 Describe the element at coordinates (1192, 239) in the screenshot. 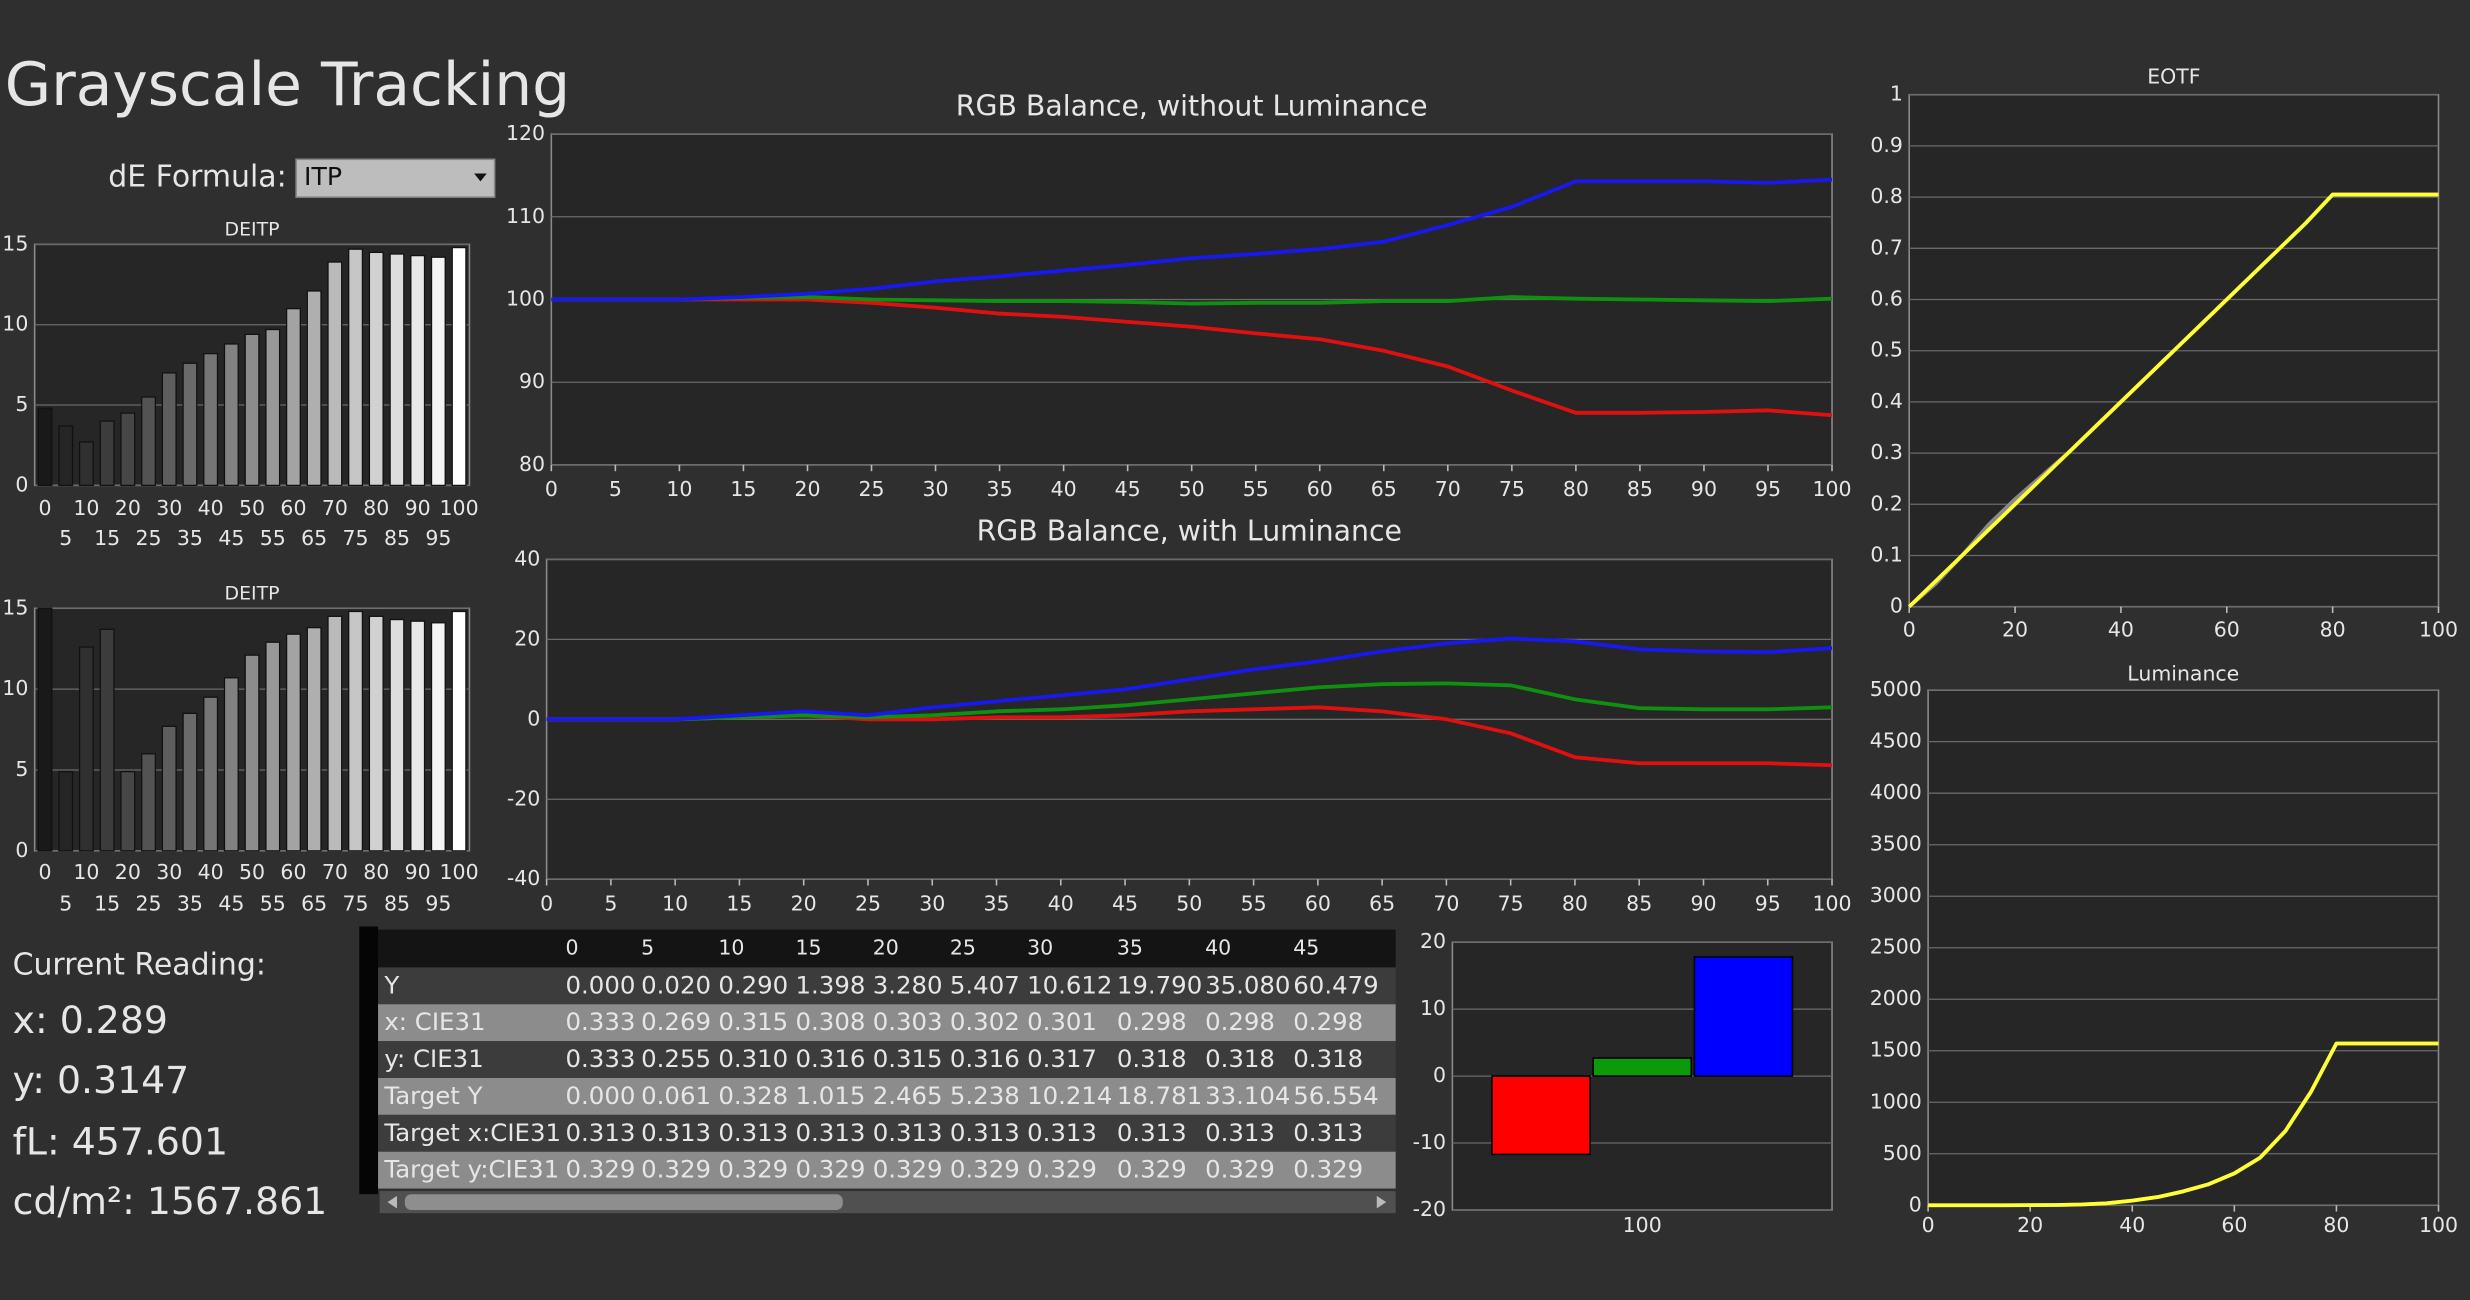

I see `series-line` at that location.